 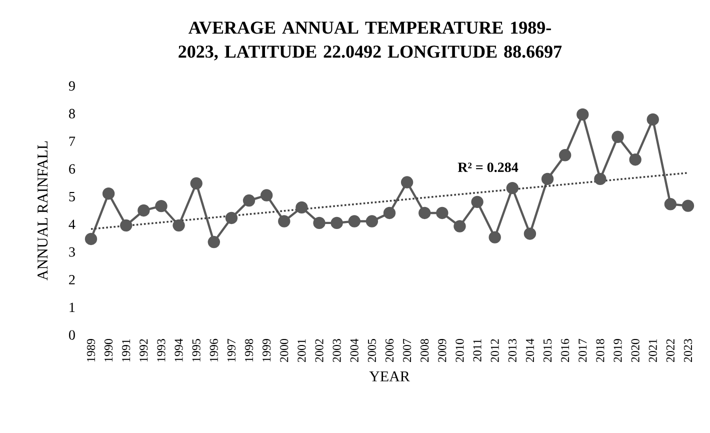 What do you see at coordinates (249, 350) in the screenshot?
I see `x-tick-label: 1998` at bounding box center [249, 350].